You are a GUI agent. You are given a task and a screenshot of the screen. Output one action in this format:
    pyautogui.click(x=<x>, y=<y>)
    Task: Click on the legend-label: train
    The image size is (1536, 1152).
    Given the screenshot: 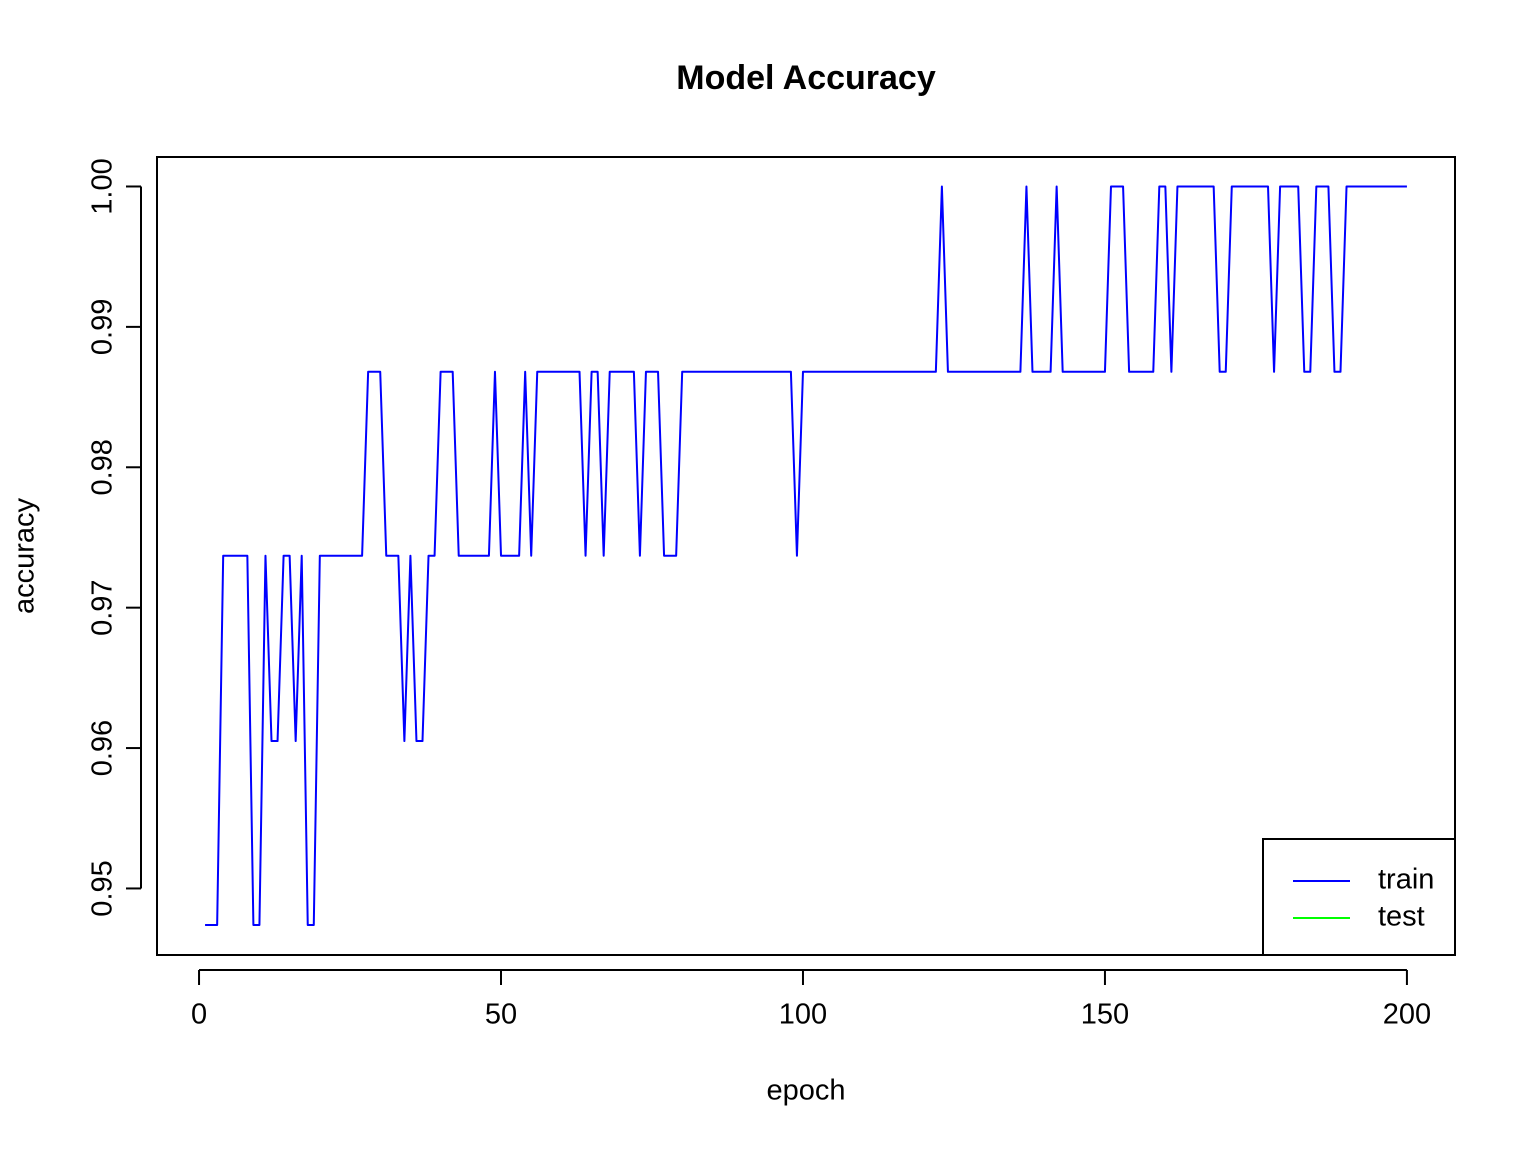 What is the action you would take?
    pyautogui.click(x=1406, y=880)
    